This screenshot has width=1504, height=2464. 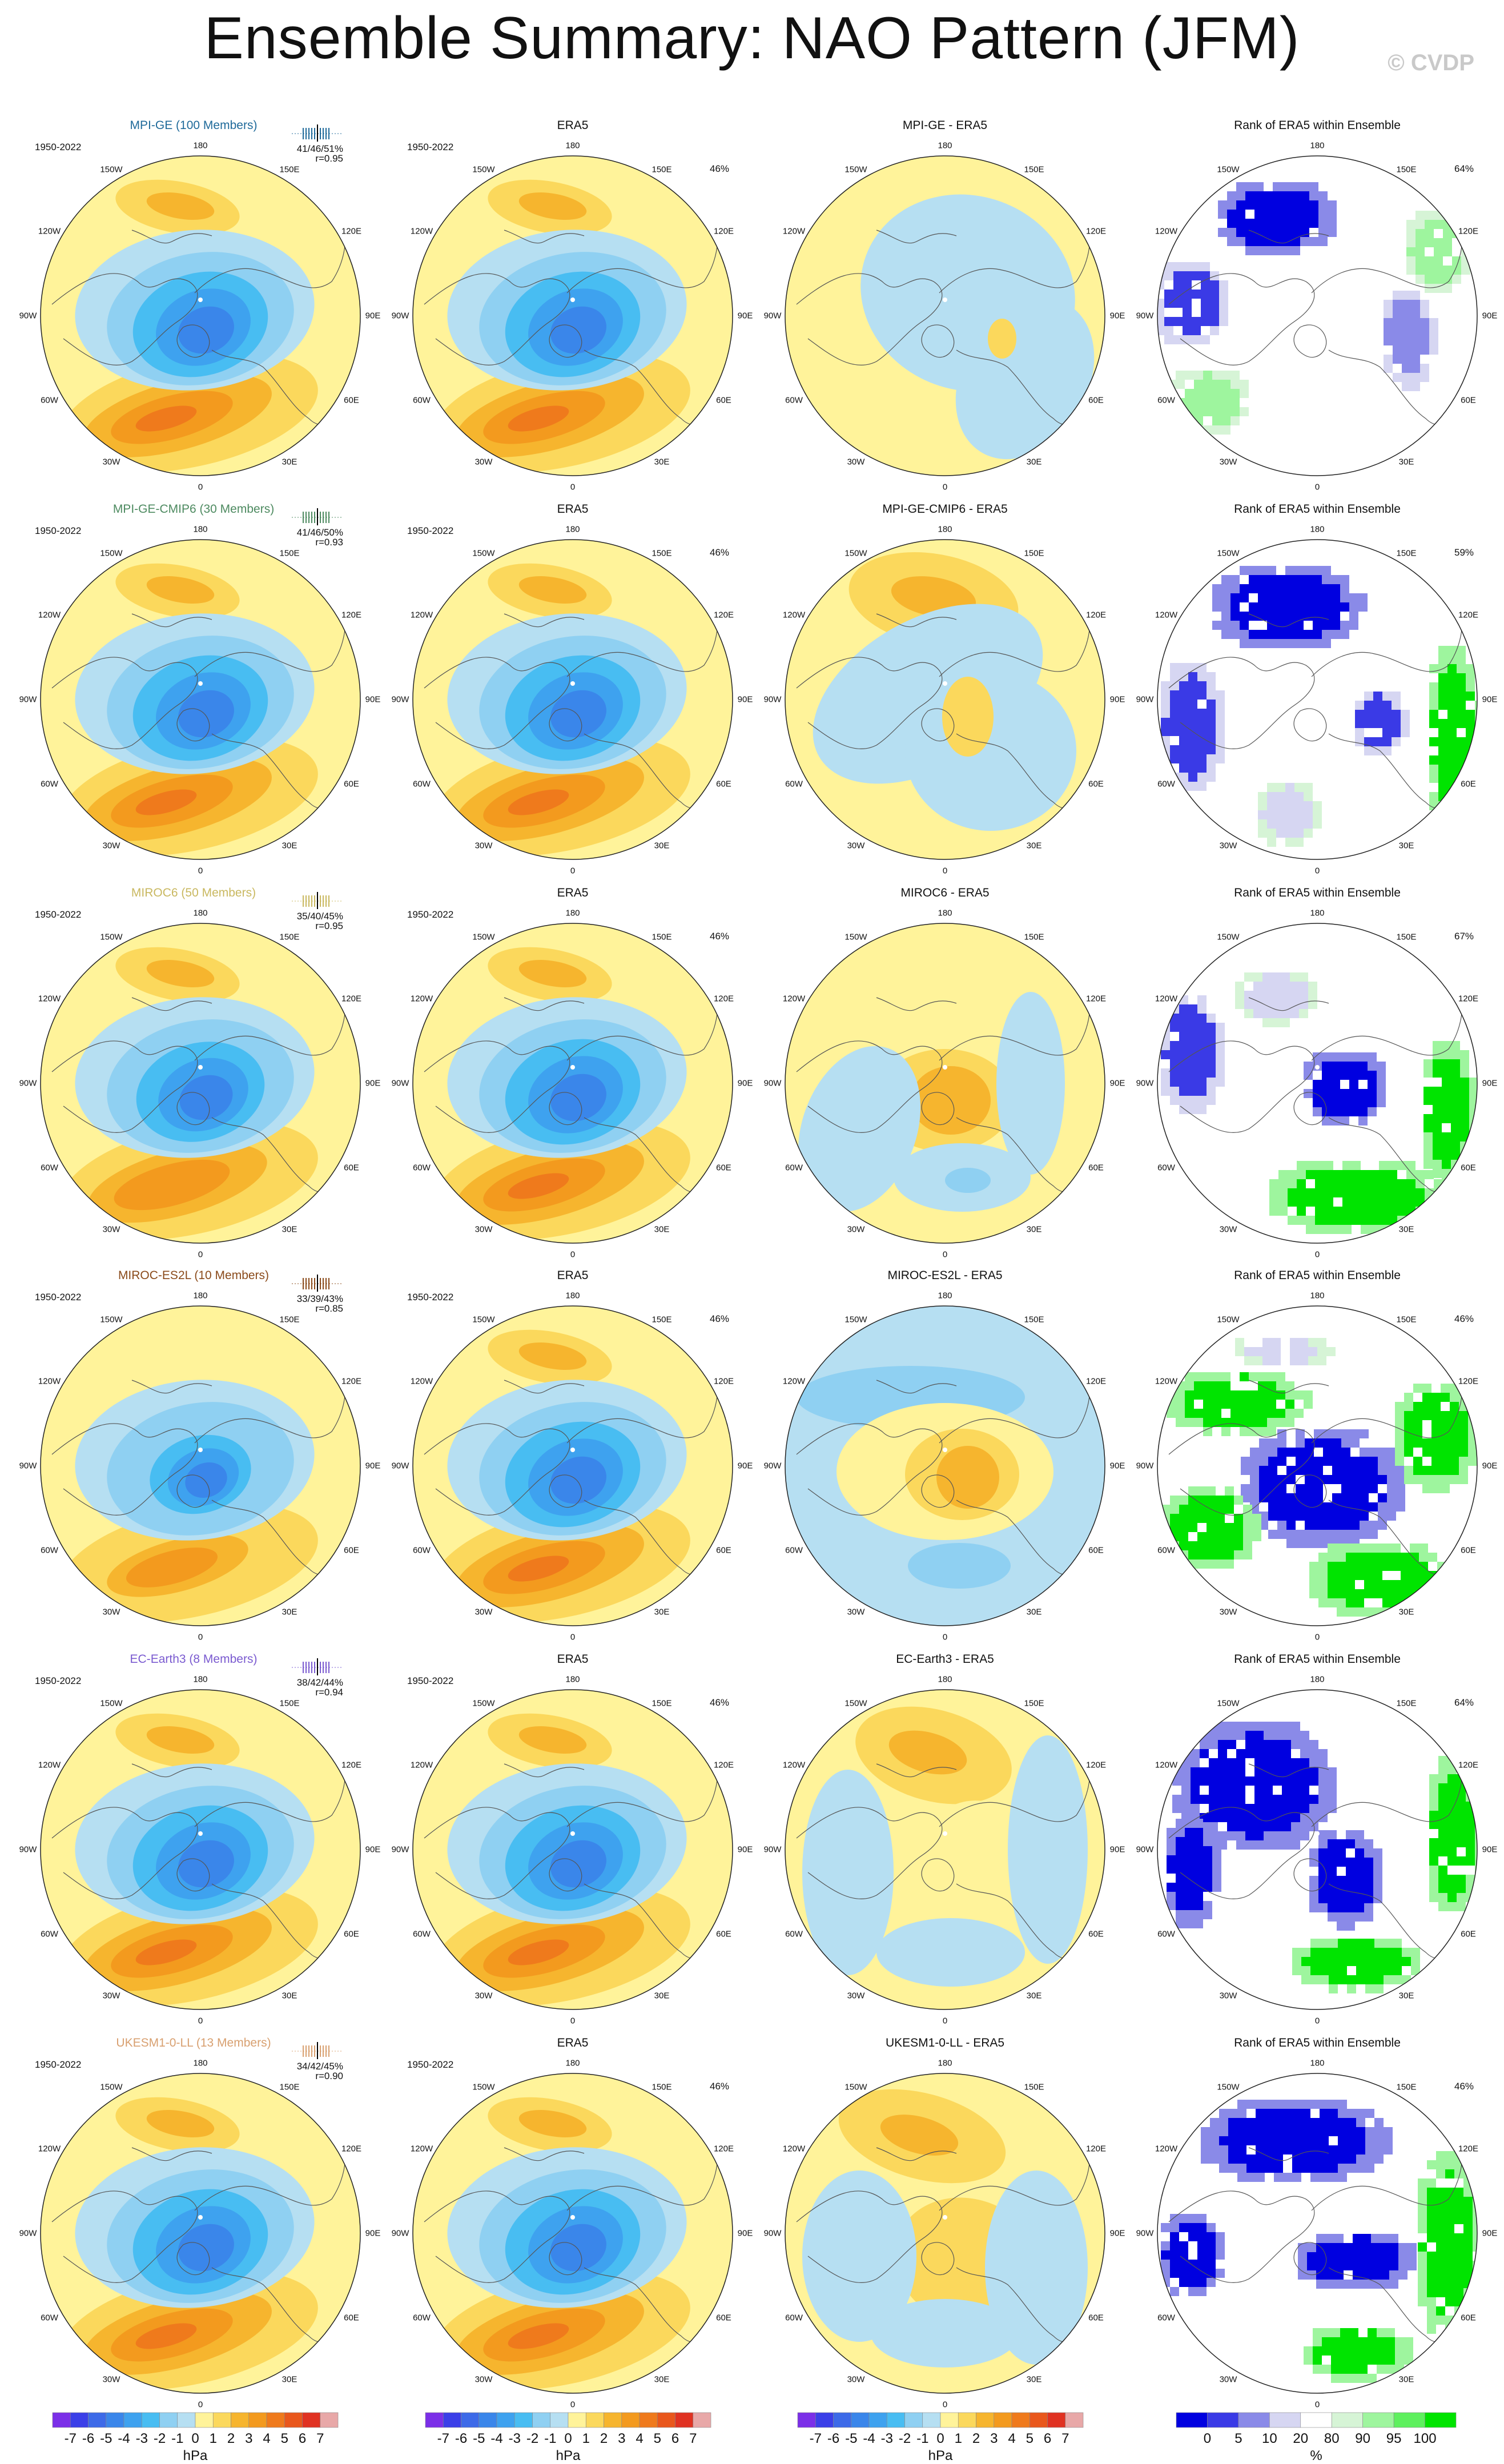 What do you see at coordinates (1317, 893) in the screenshot?
I see `panel-title: Rank of ERA5 within Ensemble` at bounding box center [1317, 893].